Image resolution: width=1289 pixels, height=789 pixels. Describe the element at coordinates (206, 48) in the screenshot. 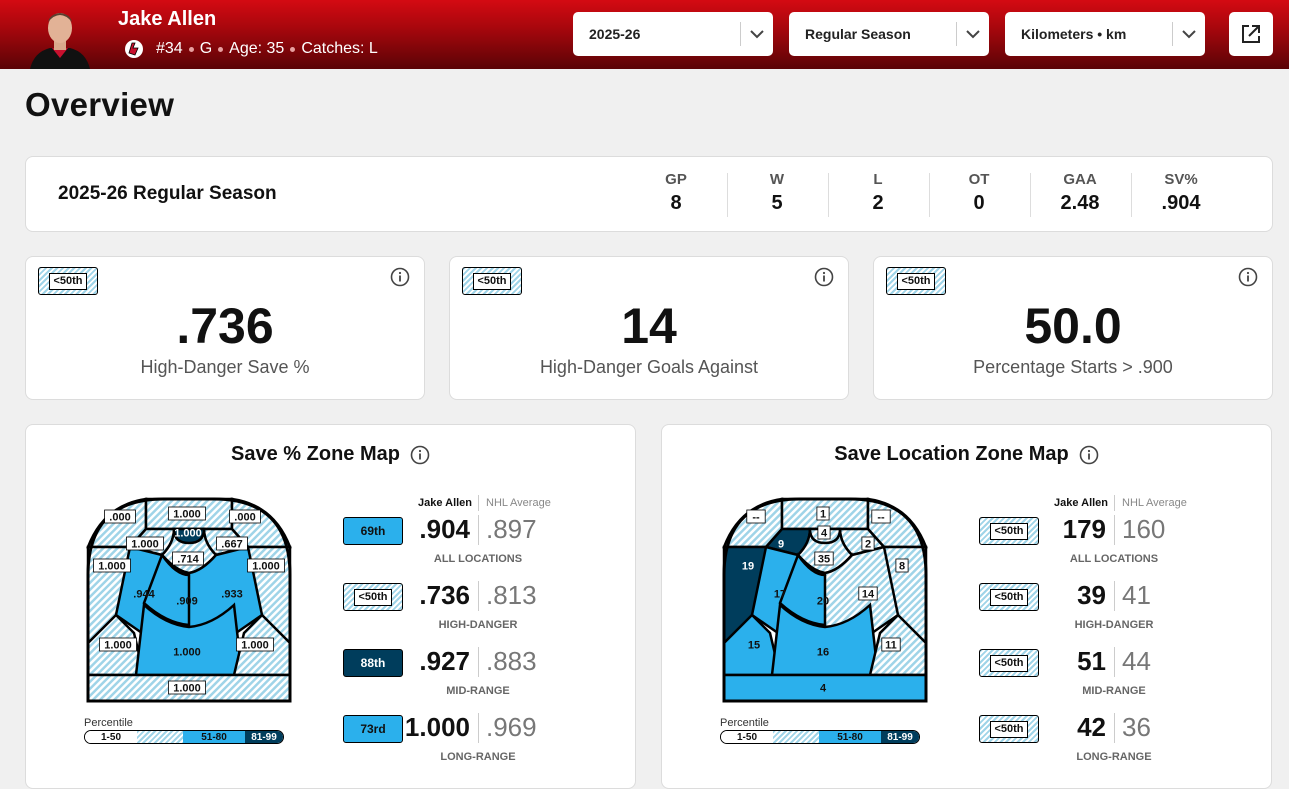

I see `player-position: G` at that location.